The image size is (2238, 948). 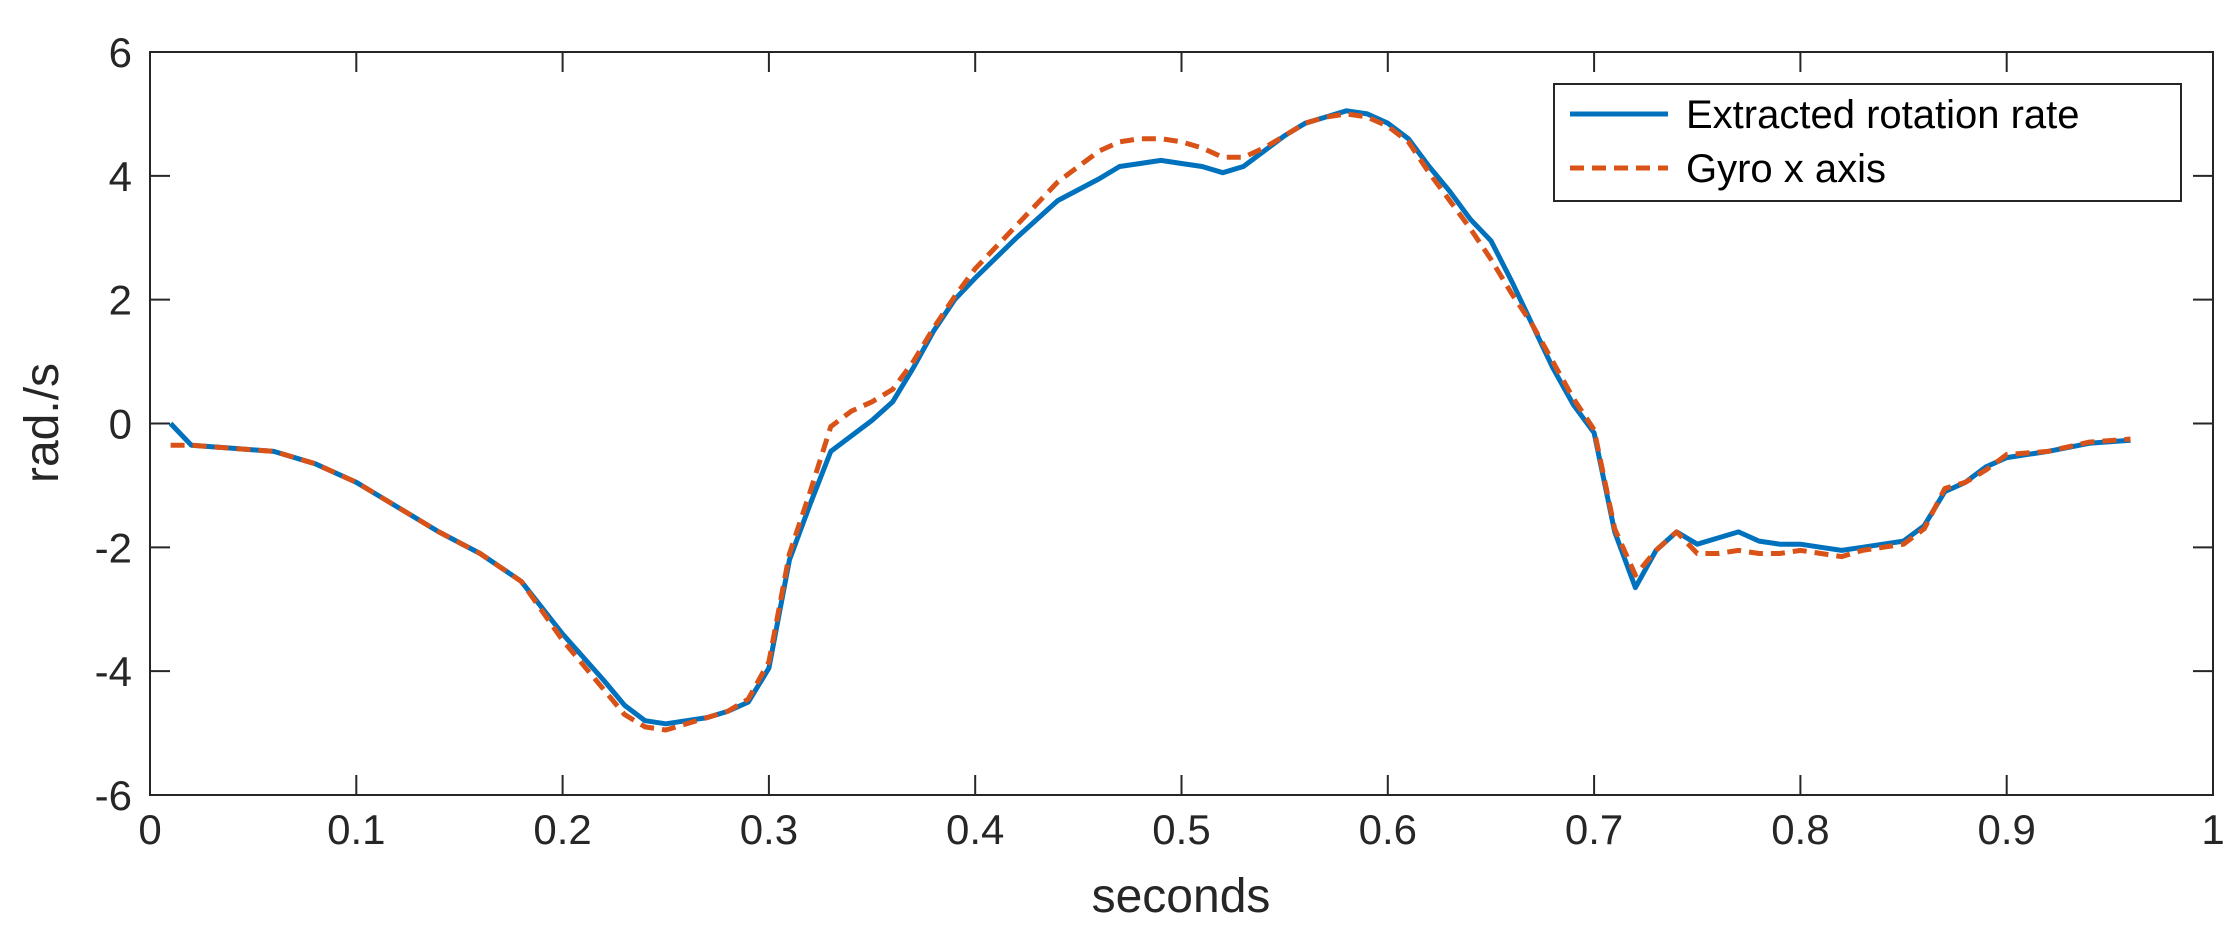 I want to click on y-tick-label: 2, so click(x=120, y=300).